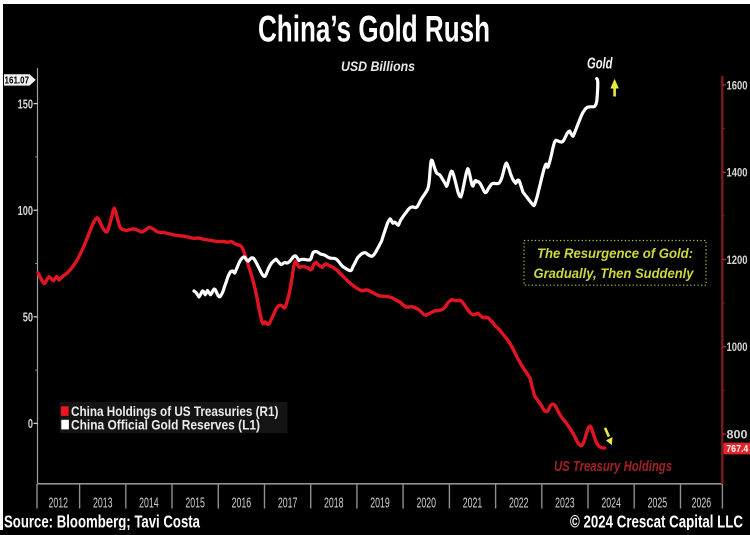  I want to click on svg-text: 2024, so click(611, 503).